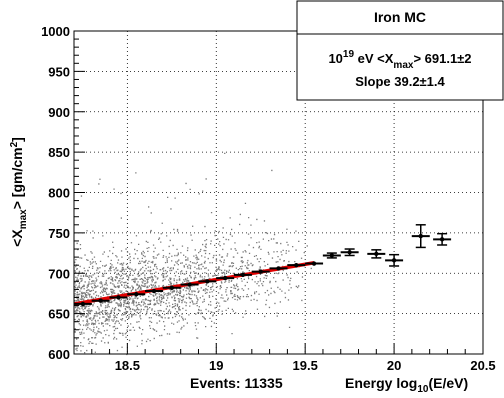 The height and width of the screenshot is (398, 504). What do you see at coordinates (59, 233) in the screenshot?
I see `y-tick-label: 750` at bounding box center [59, 233].